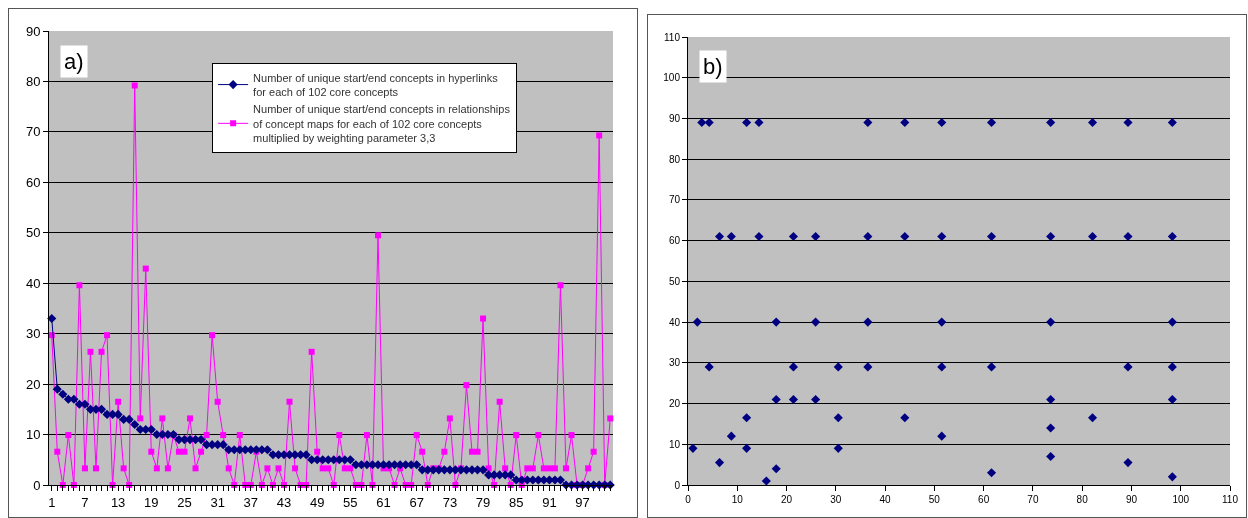  Describe the element at coordinates (934, 499) in the screenshot. I see `x-tick-label: 50` at that location.